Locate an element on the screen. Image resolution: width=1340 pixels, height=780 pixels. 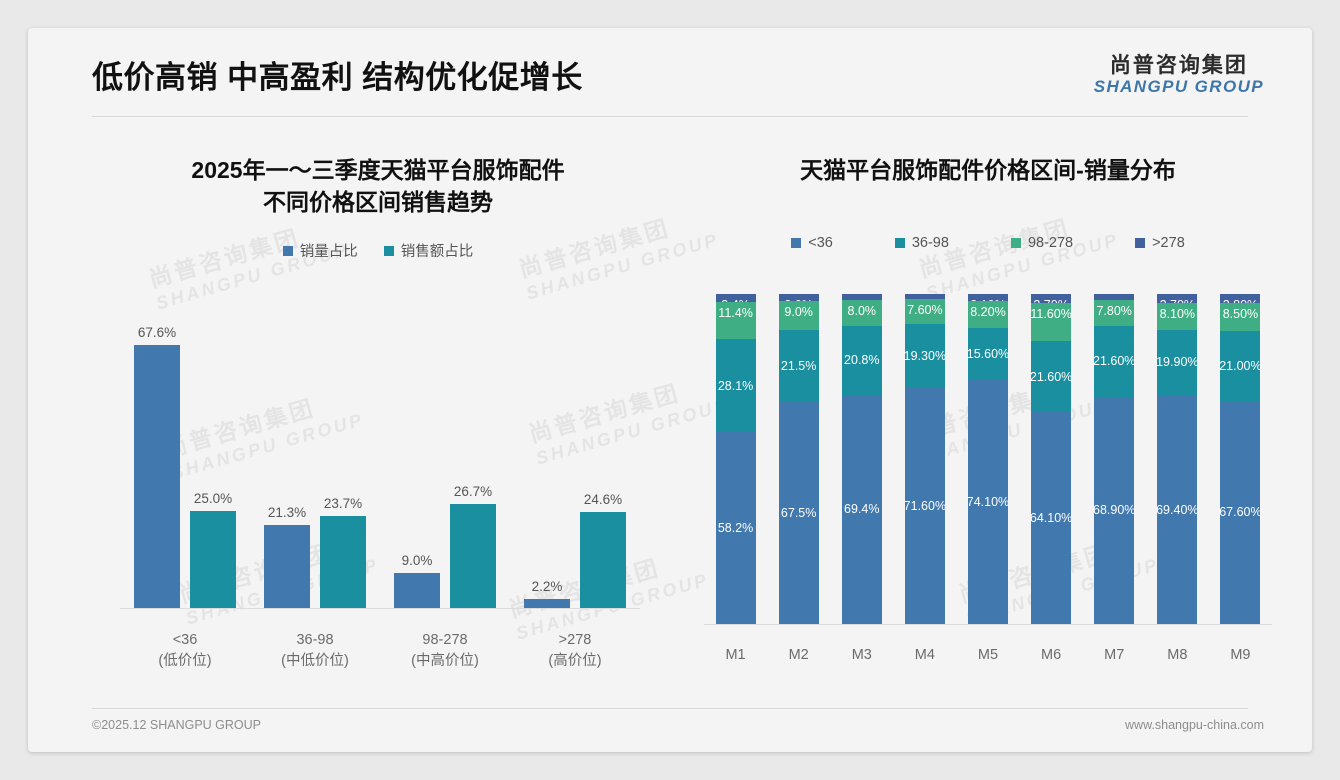
bar-column: 67.6% is located at coordinates (157, 466).